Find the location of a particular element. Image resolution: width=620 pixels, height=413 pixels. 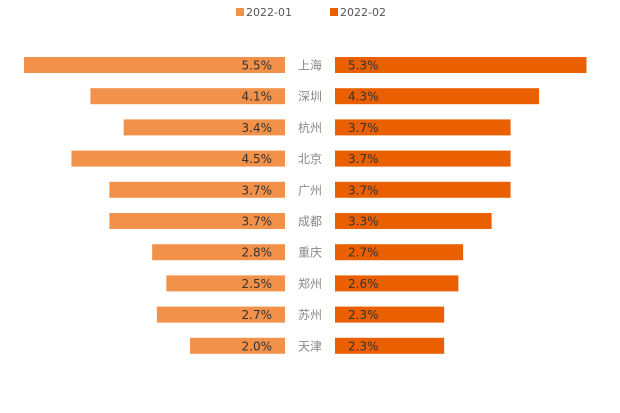

value-label-2022-02-7: 2.7% is located at coordinates (363, 253).